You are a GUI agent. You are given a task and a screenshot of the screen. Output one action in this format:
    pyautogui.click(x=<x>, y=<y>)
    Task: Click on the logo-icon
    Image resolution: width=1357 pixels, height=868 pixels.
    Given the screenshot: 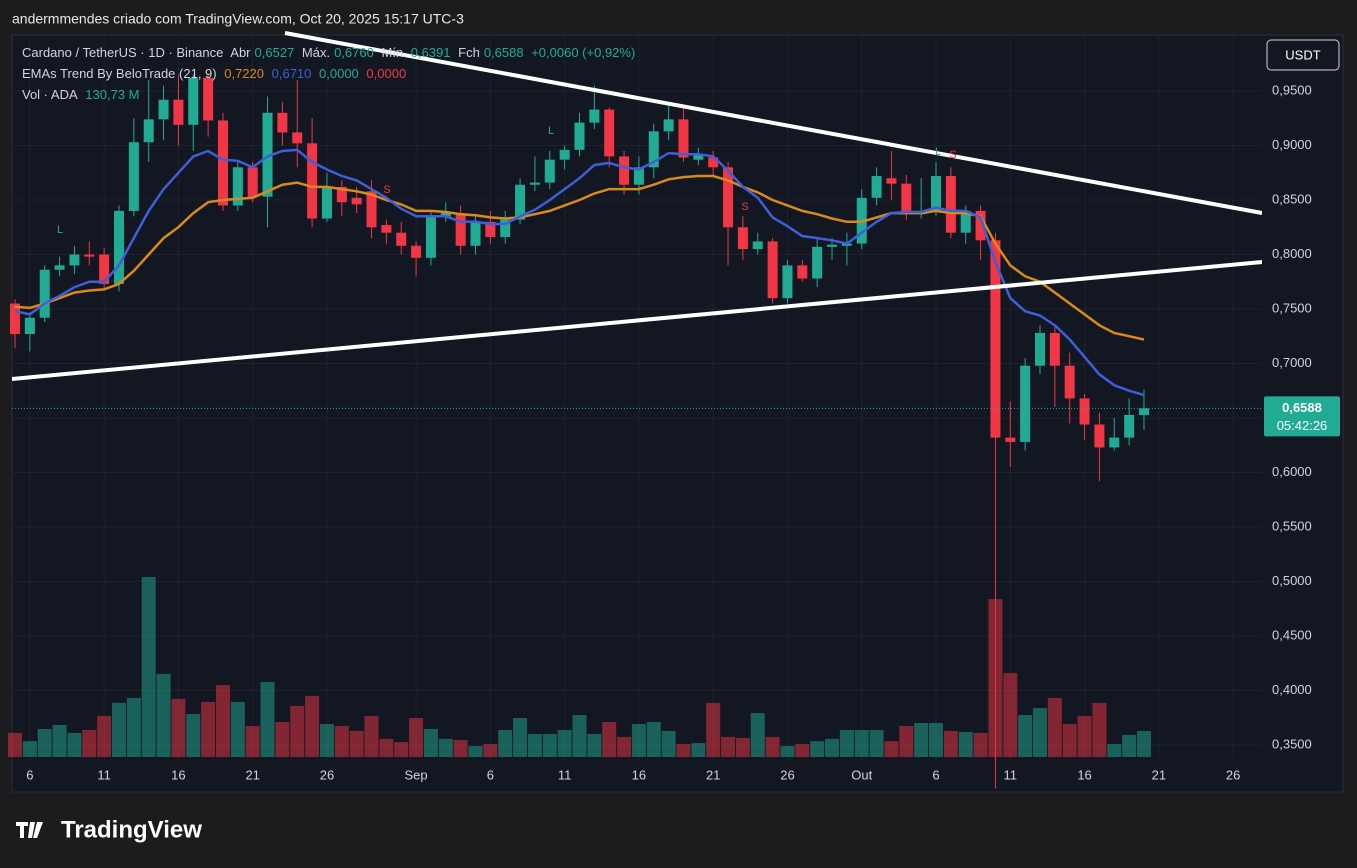 What is the action you would take?
    pyautogui.click(x=29, y=830)
    